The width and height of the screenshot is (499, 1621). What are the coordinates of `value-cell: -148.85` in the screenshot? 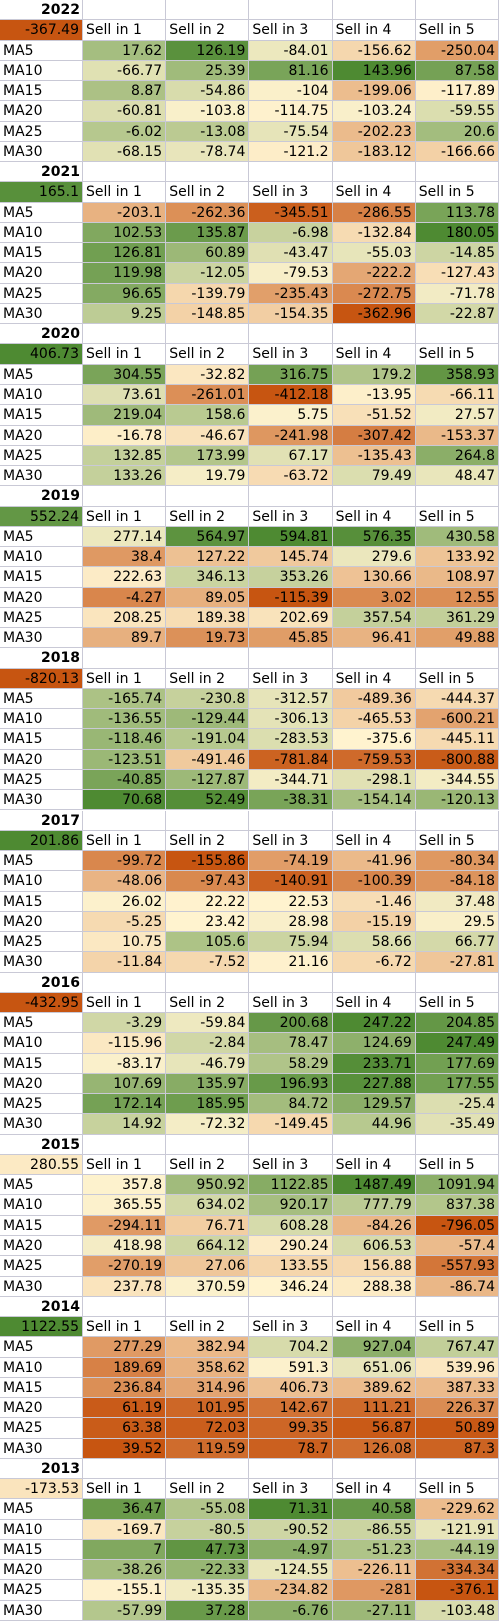 It's located at (208, 314).